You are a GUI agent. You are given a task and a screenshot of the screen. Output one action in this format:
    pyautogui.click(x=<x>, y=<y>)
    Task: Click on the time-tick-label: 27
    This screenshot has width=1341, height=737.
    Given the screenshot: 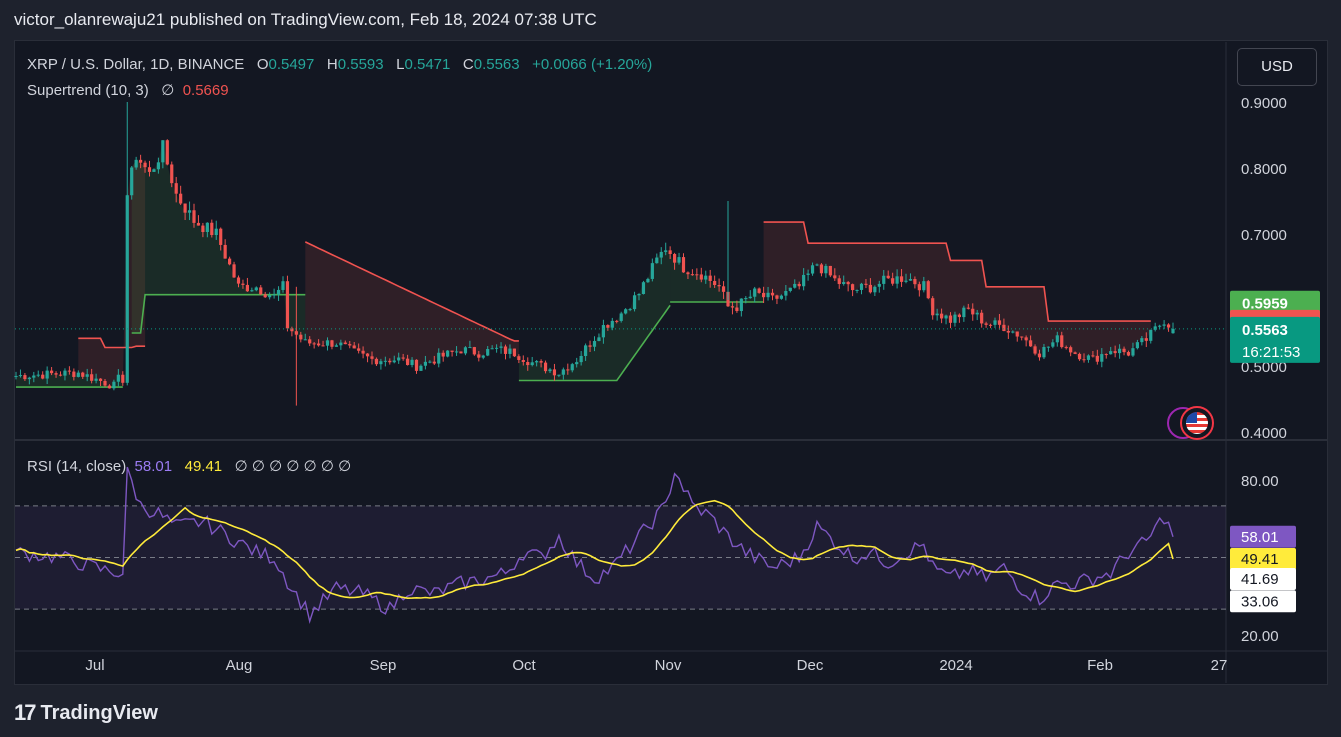 What is the action you would take?
    pyautogui.click(x=1219, y=665)
    